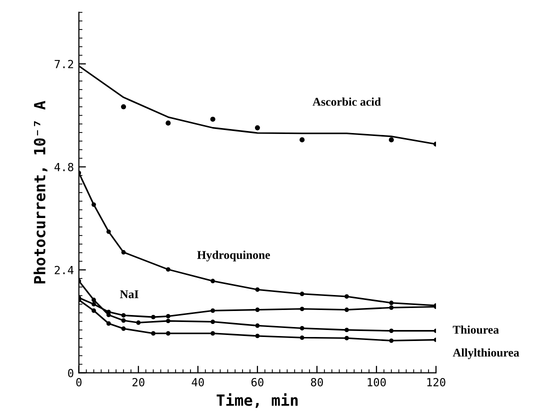 This screenshot has height=412, width=533. I want to click on x-tick-label: 20, so click(138, 382).